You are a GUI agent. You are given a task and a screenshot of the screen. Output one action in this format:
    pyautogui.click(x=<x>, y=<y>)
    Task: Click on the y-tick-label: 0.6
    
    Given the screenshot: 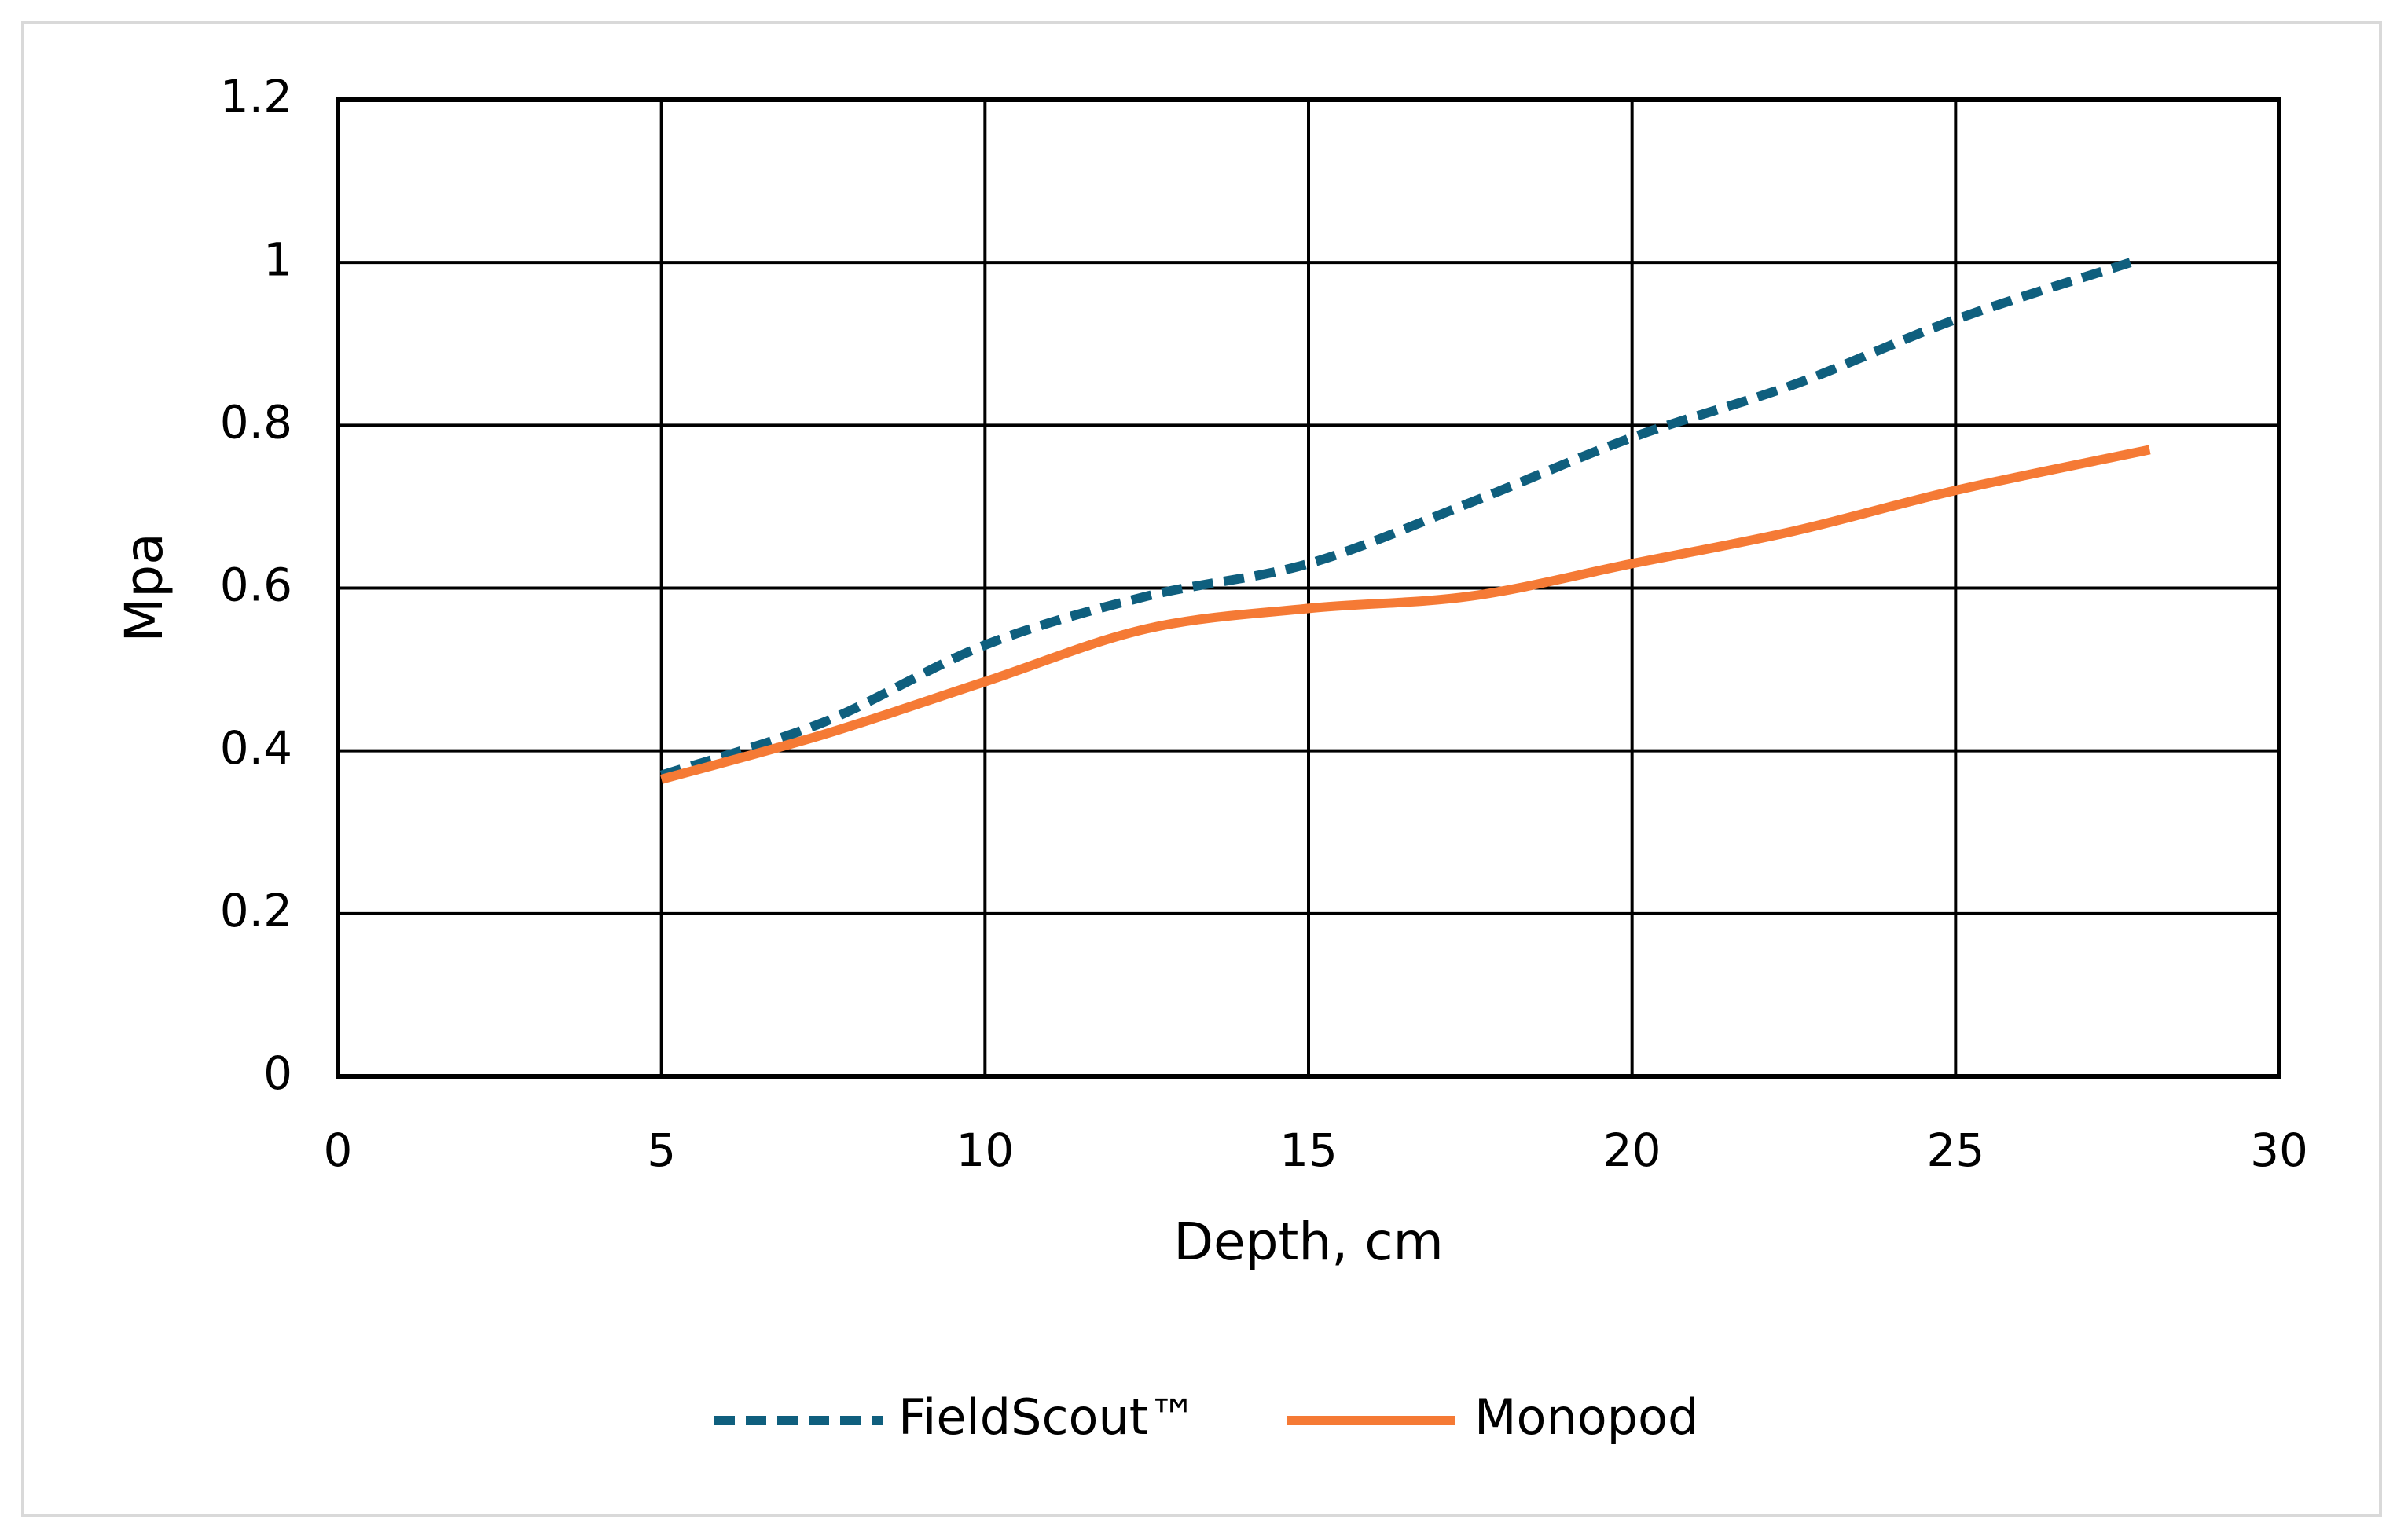 What is the action you would take?
    pyautogui.click(x=256, y=585)
    